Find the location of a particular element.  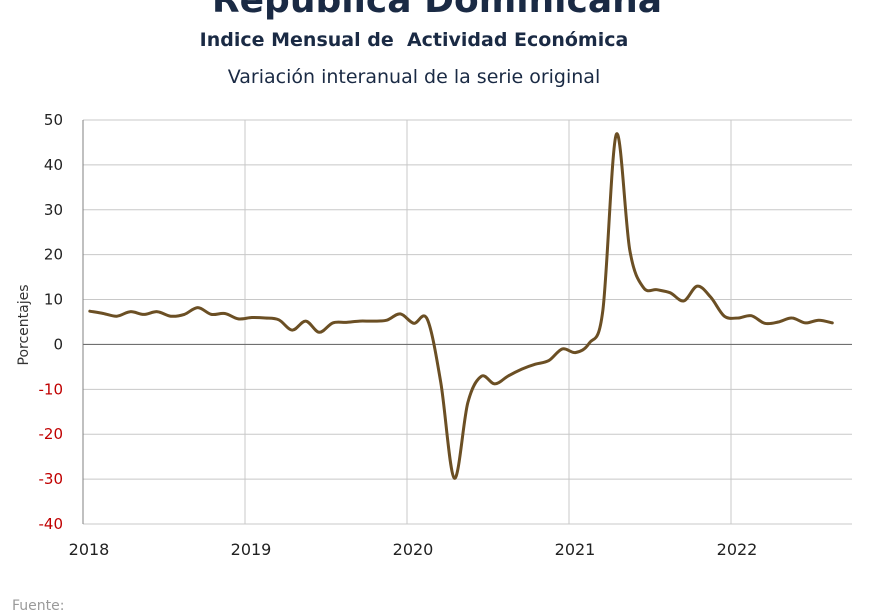

y-tick-label: -30 is located at coordinates (51, 479).